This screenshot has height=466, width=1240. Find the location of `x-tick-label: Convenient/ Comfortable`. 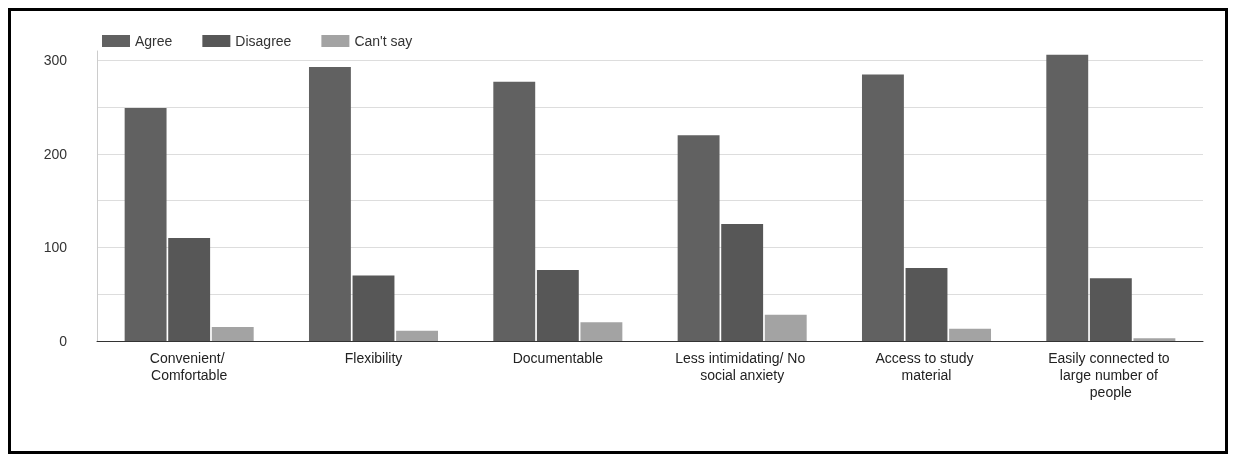

x-tick-label: Convenient/ Comfortable is located at coordinates (189, 366).